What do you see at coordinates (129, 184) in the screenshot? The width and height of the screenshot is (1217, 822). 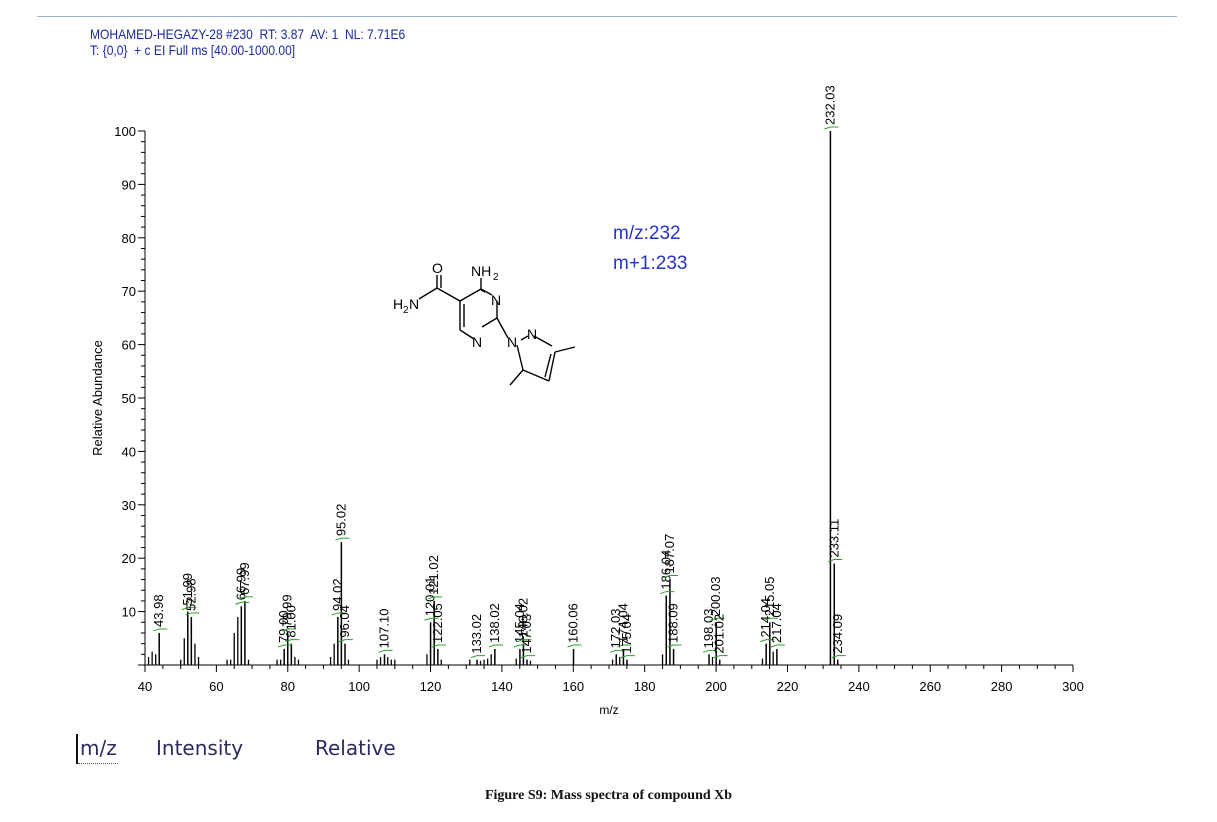 I see `y-tick-label: 90` at bounding box center [129, 184].